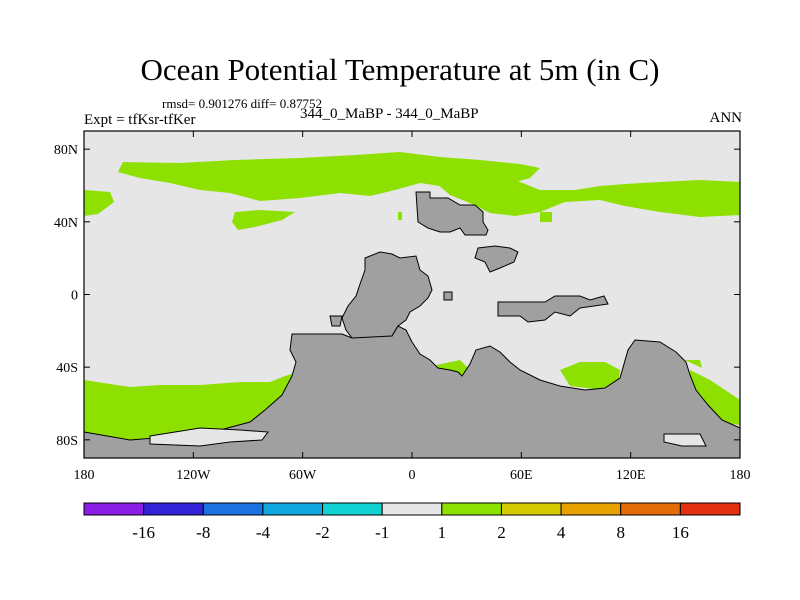  I want to click on colorbar-label: 2, so click(501, 532).